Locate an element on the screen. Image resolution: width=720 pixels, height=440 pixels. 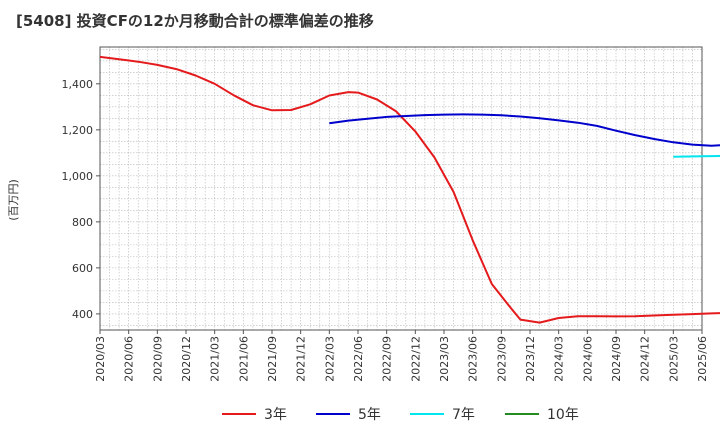
x-tick-label: 2021/09 is located at coordinates (272, 359).